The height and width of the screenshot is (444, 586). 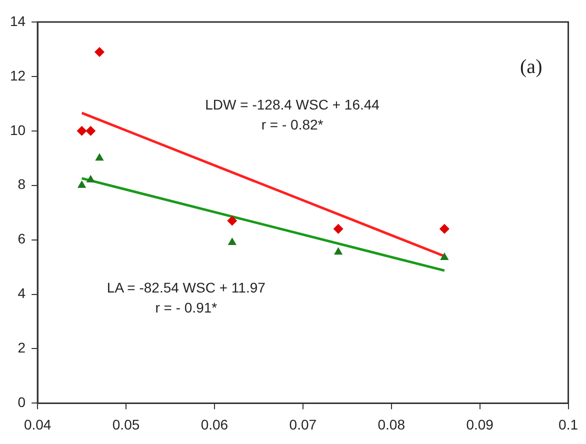 What do you see at coordinates (38, 424) in the screenshot?
I see `x-tick-label: 0.04` at bounding box center [38, 424].